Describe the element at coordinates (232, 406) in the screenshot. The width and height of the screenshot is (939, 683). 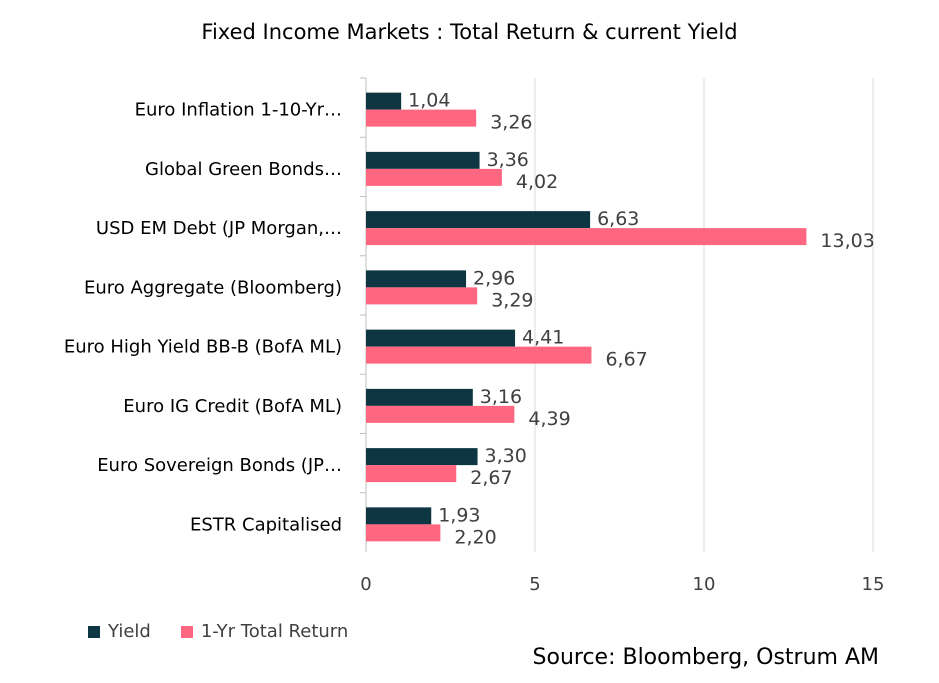
I see `category-label: Euro IG Credit (BofA ML)` at that location.